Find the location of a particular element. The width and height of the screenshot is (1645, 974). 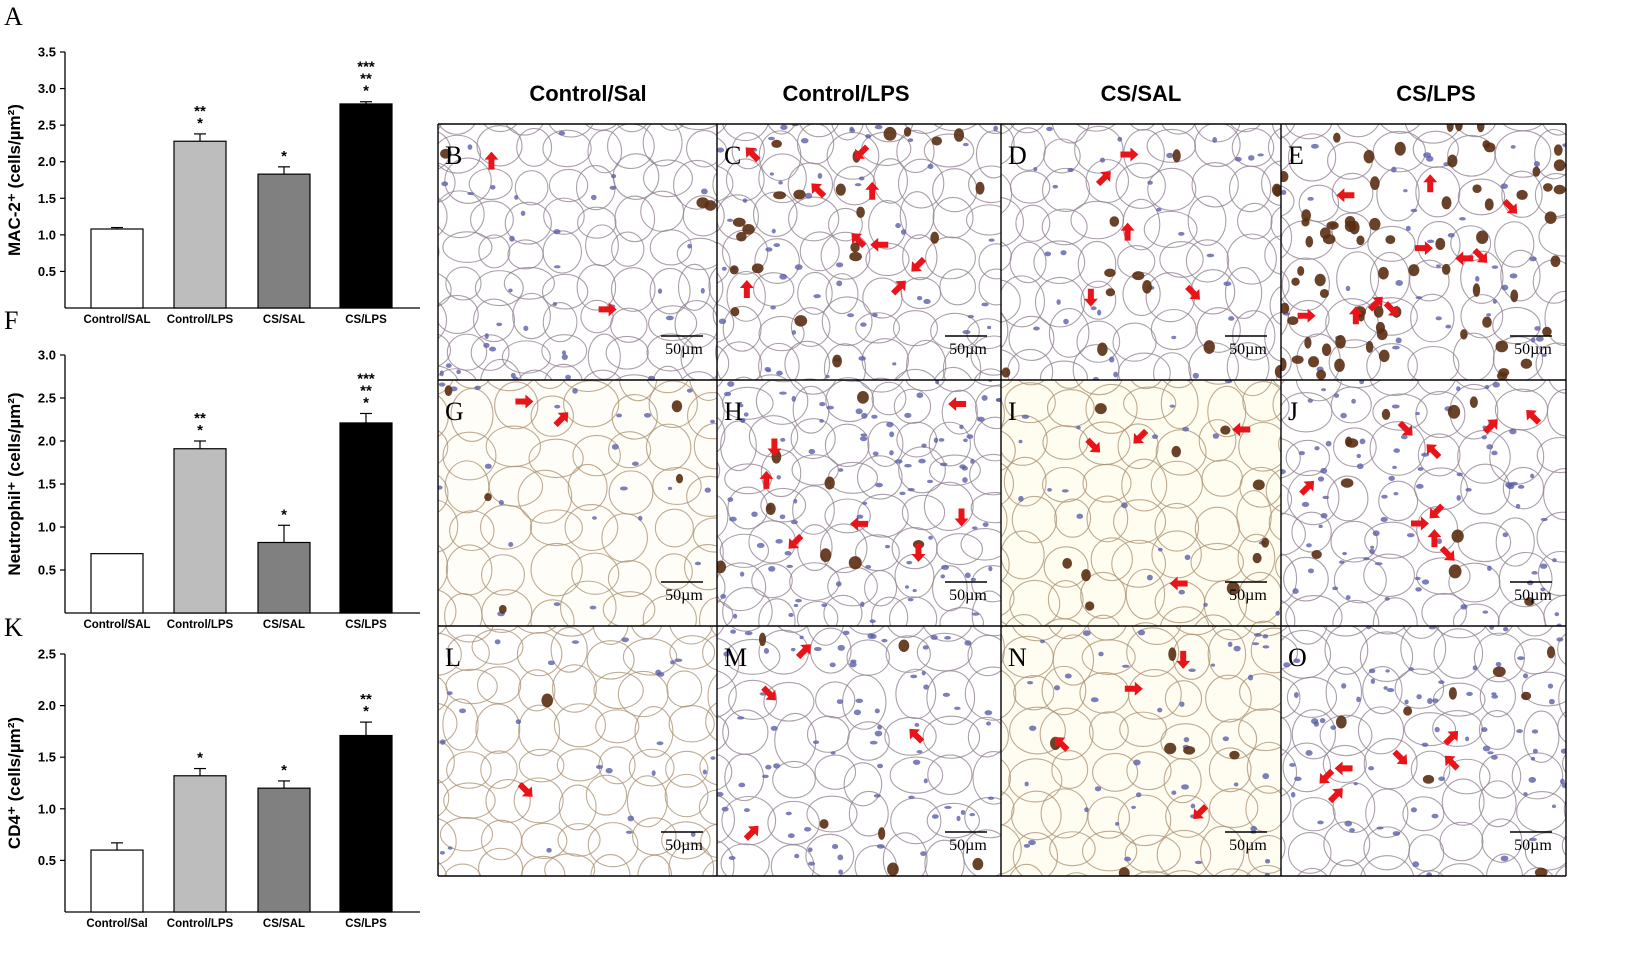

y-axis-label: Neutrophil⁺ (cells/µm²) is located at coordinates (14, 483).